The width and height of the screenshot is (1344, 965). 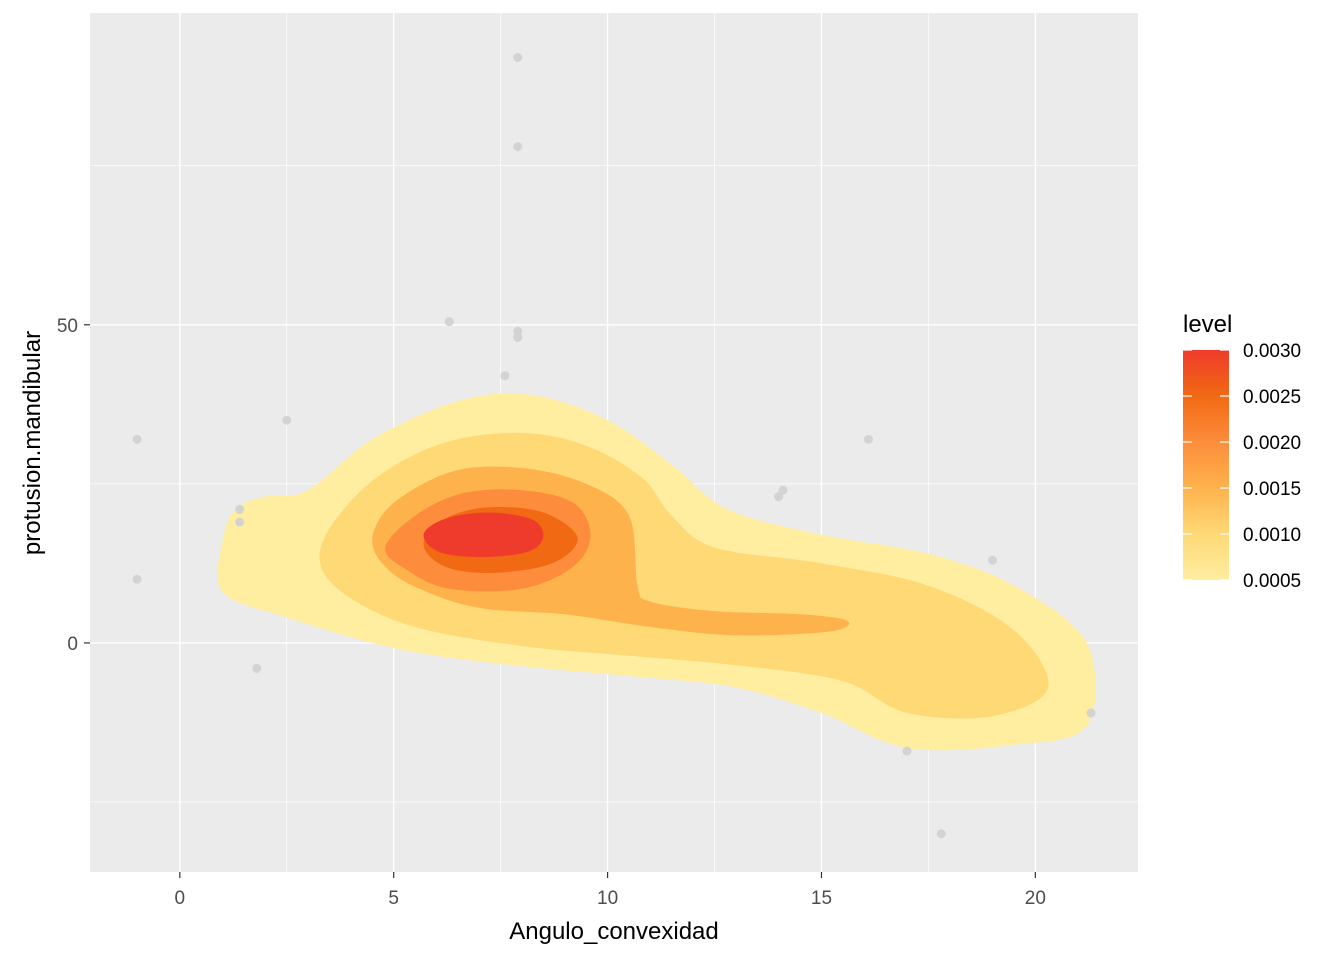 I want to click on legend-title: level, so click(x=1207, y=324).